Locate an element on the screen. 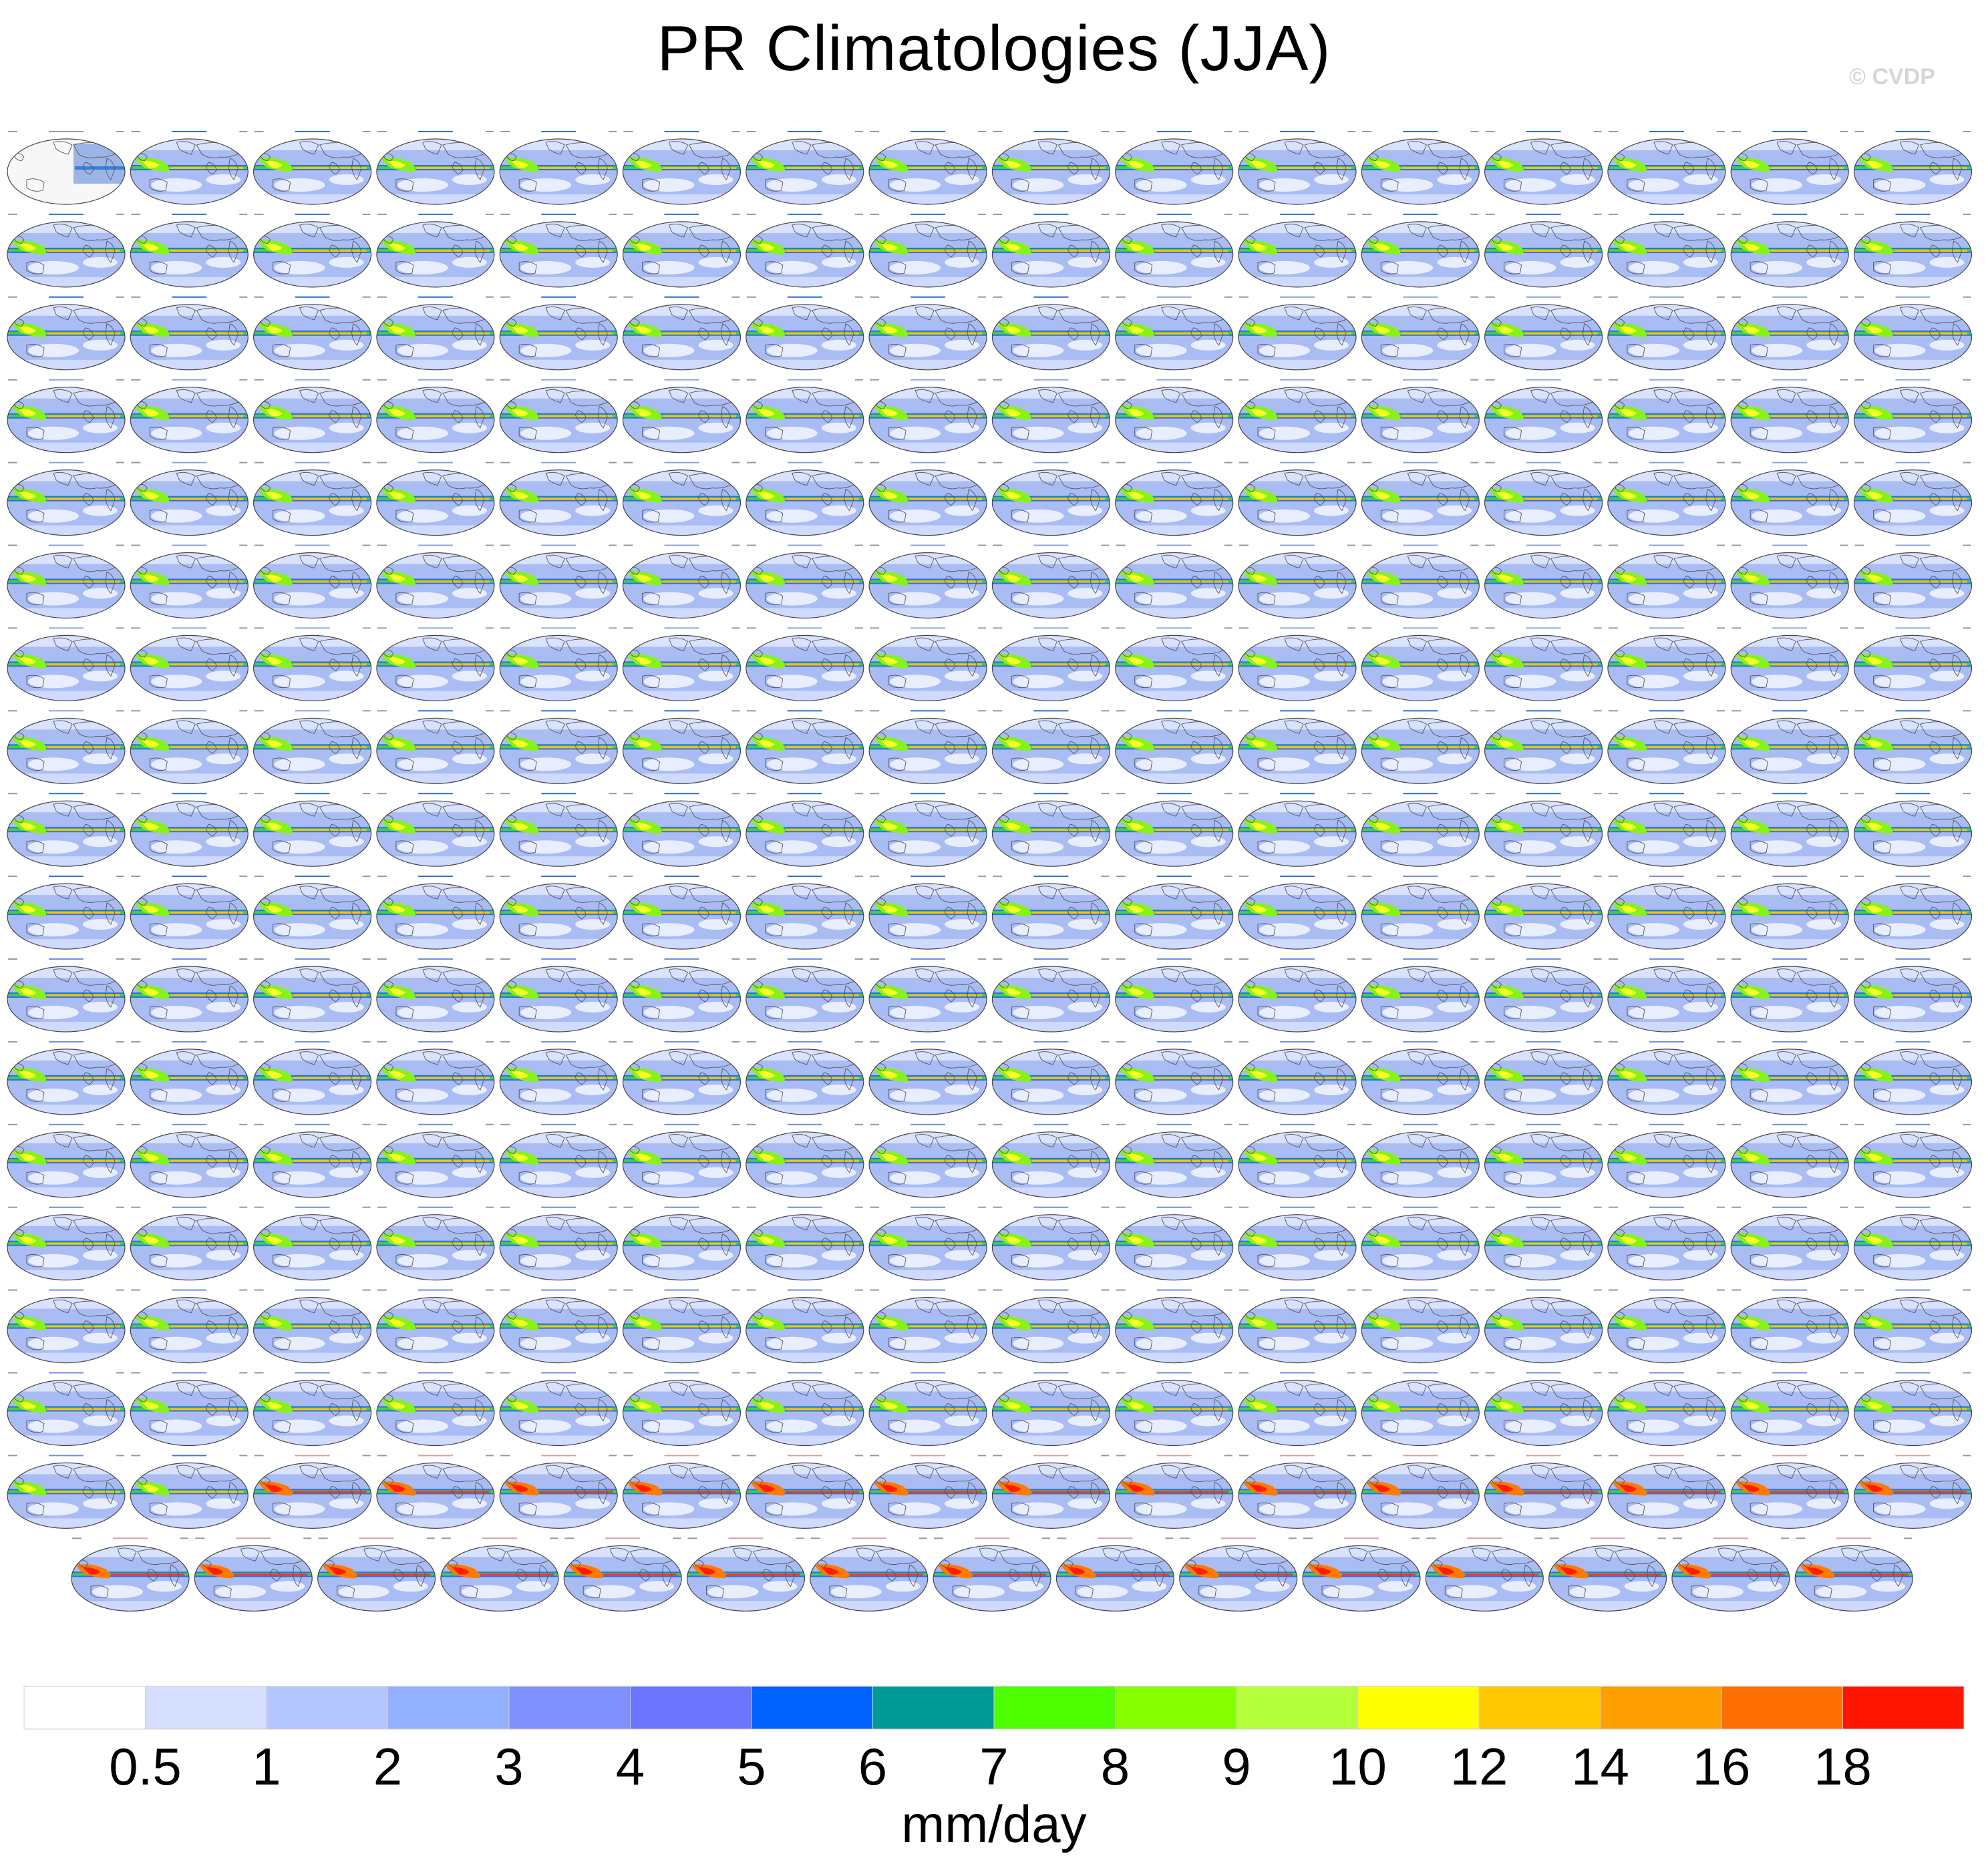 The width and height of the screenshot is (1988, 1864). colorbar-tick-label: 10 is located at coordinates (1358, 1766).